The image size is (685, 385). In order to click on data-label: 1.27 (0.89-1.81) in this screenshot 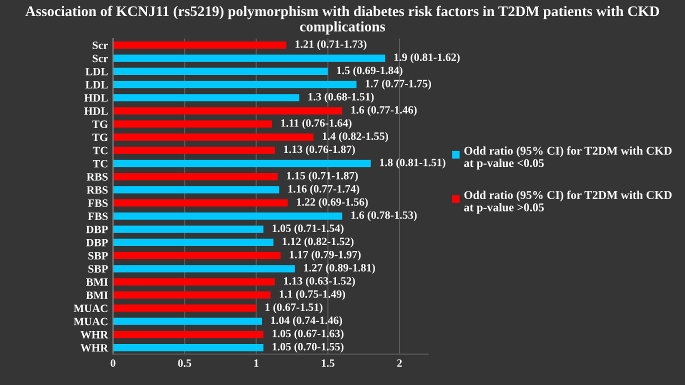, I will do `click(339, 269)`.